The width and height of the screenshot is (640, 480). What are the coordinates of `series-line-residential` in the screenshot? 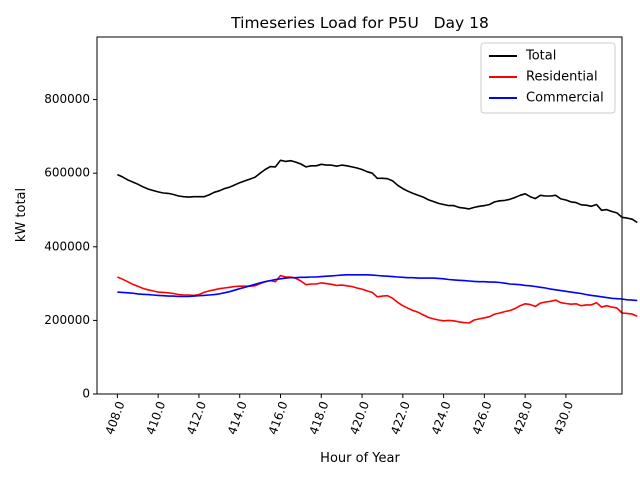 It's located at (377, 299).